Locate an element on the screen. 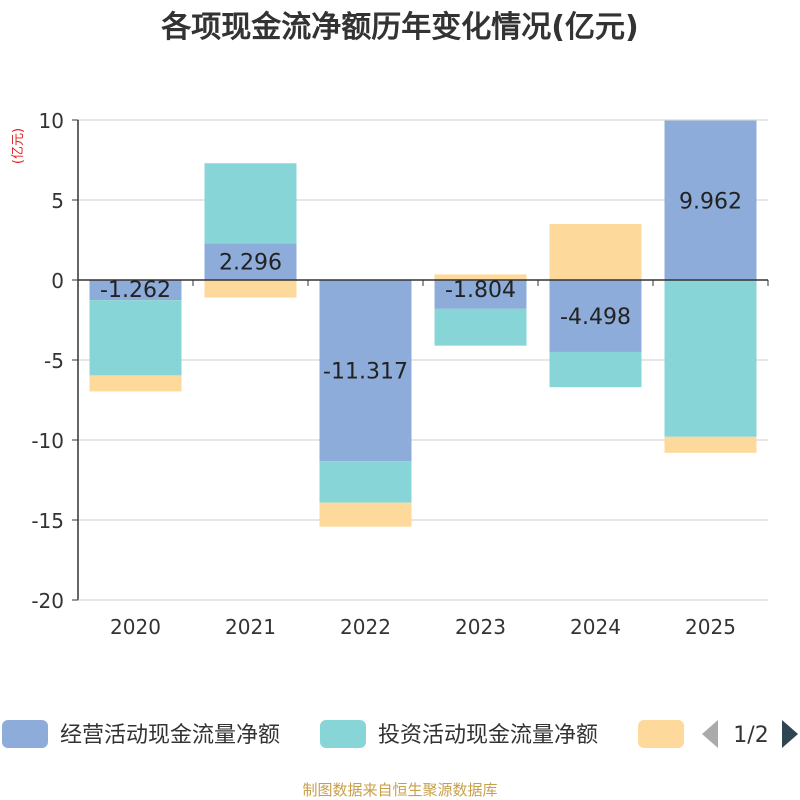 The width and height of the screenshot is (800, 800). data-label: -4.498 is located at coordinates (595, 317).